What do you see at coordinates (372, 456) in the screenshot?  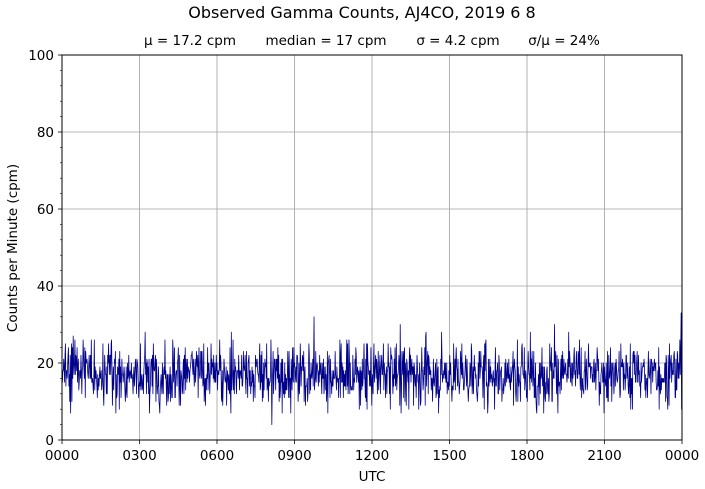 I see `x-tick-label: 1200` at bounding box center [372, 456].